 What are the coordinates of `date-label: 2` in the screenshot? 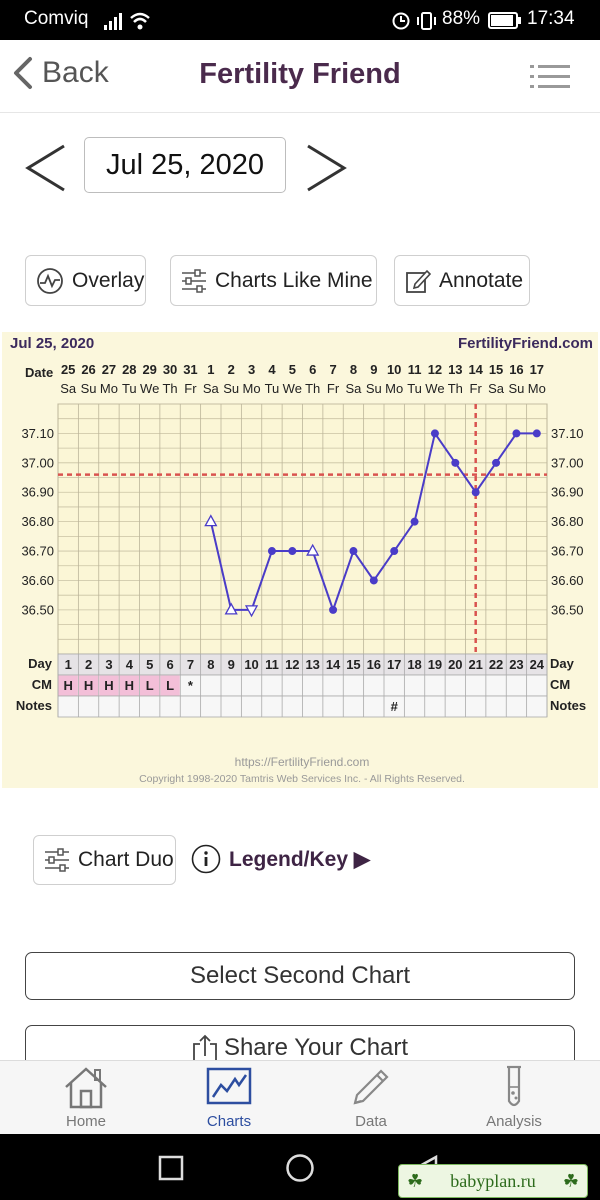 It's located at (231, 369).